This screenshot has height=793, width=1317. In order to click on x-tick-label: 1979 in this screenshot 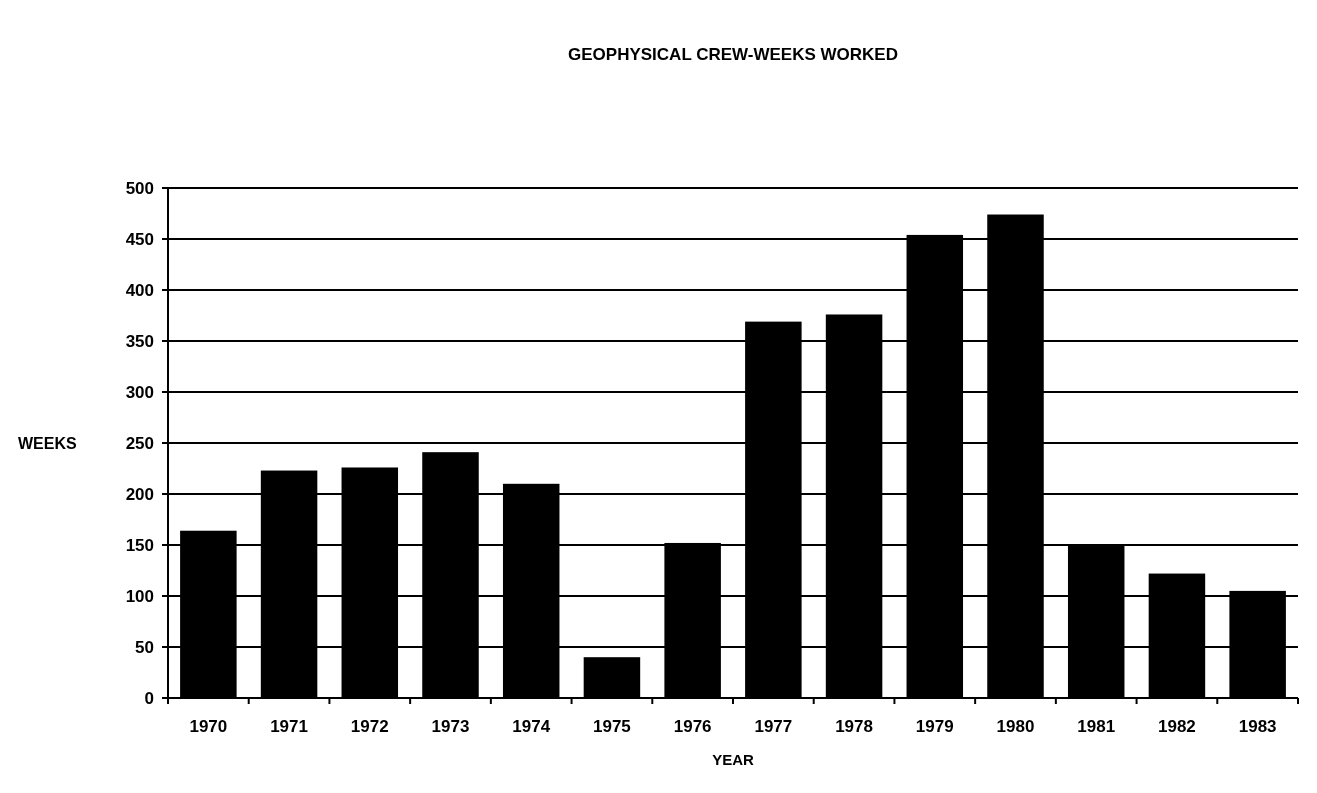, I will do `click(934, 726)`.